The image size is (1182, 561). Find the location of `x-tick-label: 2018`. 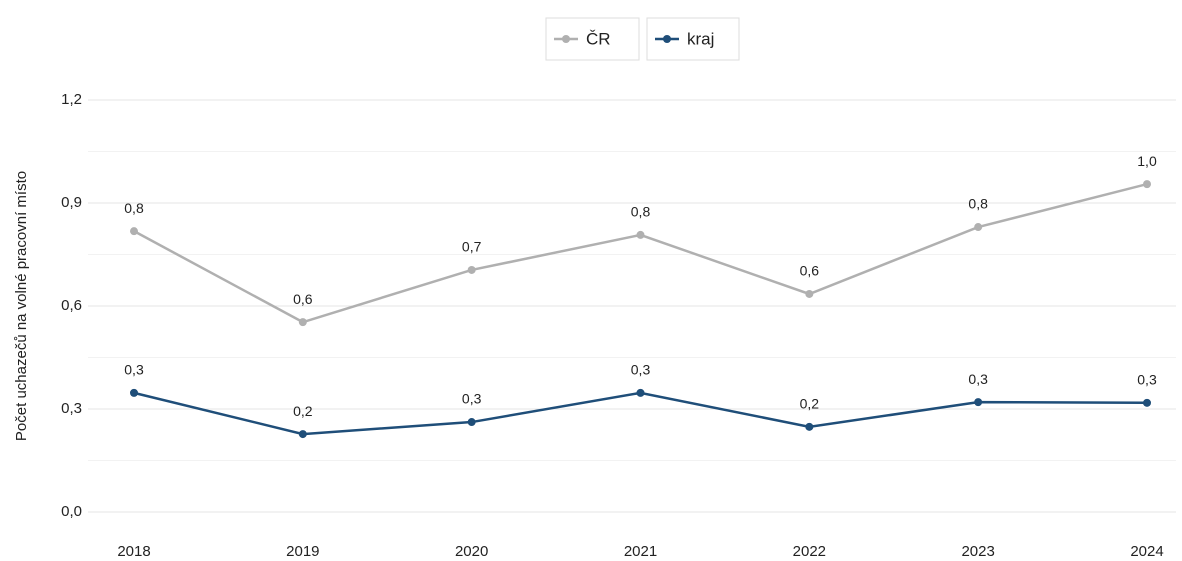

x-tick-label: 2018 is located at coordinates (133, 551).